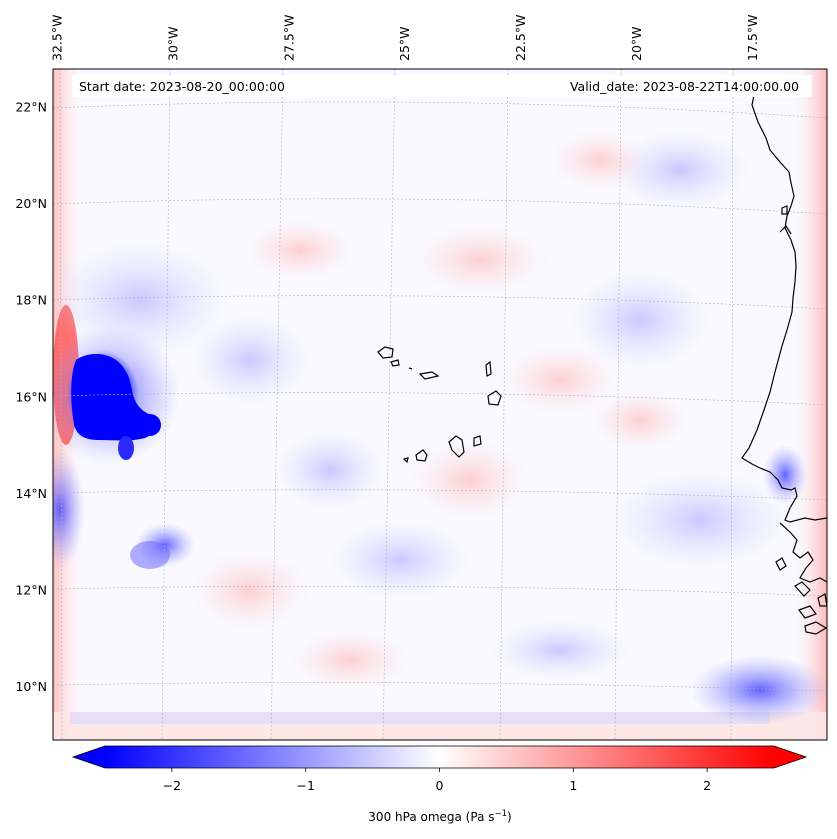 Image resolution: width=837 pixels, height=839 pixels. What do you see at coordinates (790, 757) in the screenshot?
I see `colorbar-extend-max` at bounding box center [790, 757].